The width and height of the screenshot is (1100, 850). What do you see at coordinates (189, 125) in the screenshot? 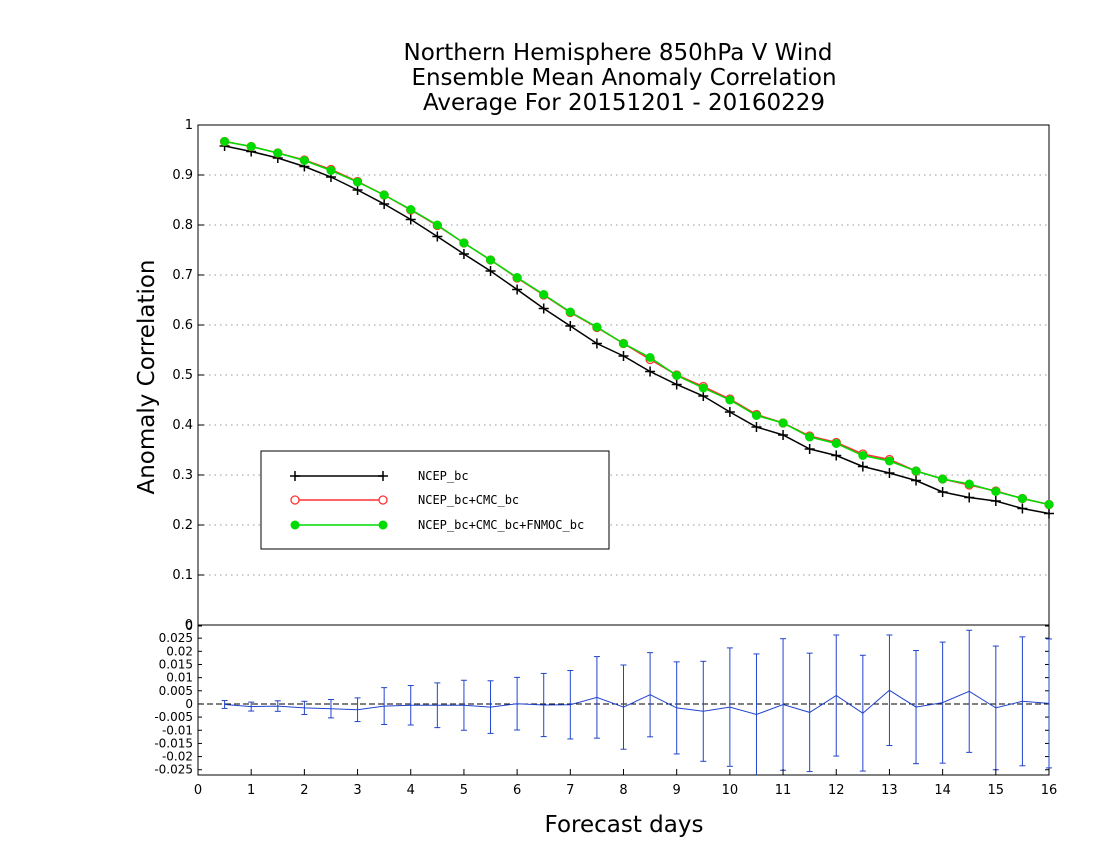
I see `y-tick-label: 1` at bounding box center [189, 125].